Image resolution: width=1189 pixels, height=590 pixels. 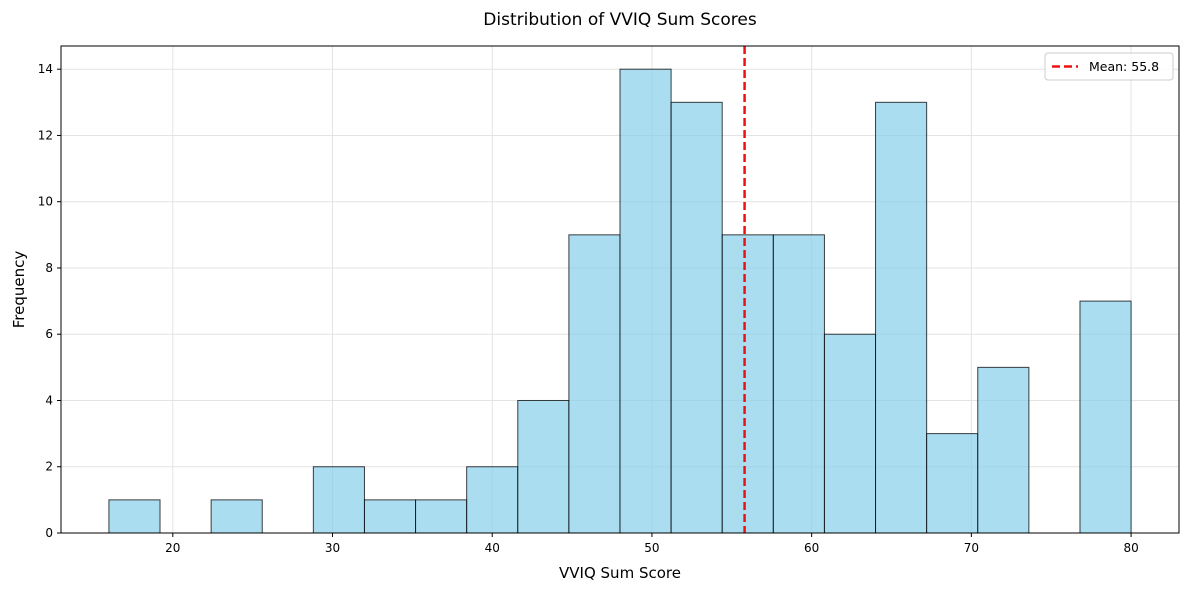 What do you see at coordinates (49, 467) in the screenshot?
I see `y-tick-label: 2` at bounding box center [49, 467].